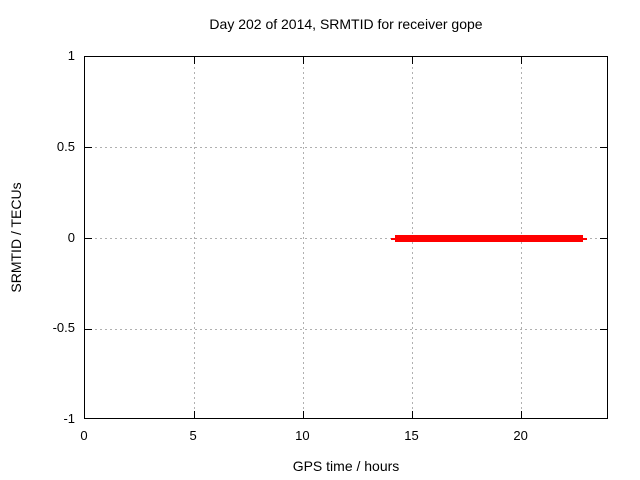  I want to click on x-tick-label: 10, so click(302, 435).